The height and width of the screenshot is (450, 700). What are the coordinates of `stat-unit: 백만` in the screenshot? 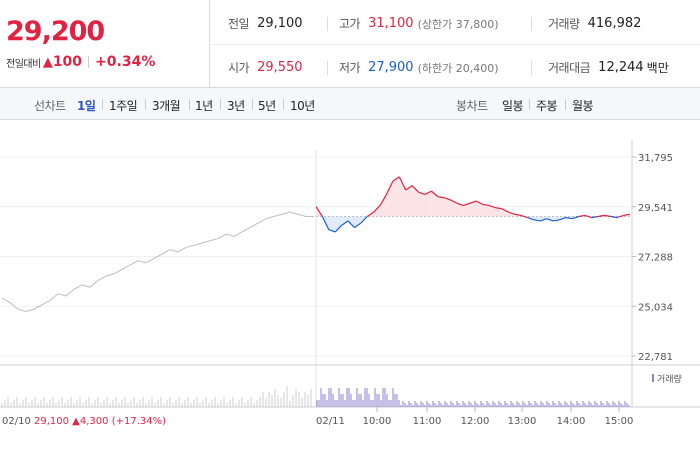 It's located at (657, 68).